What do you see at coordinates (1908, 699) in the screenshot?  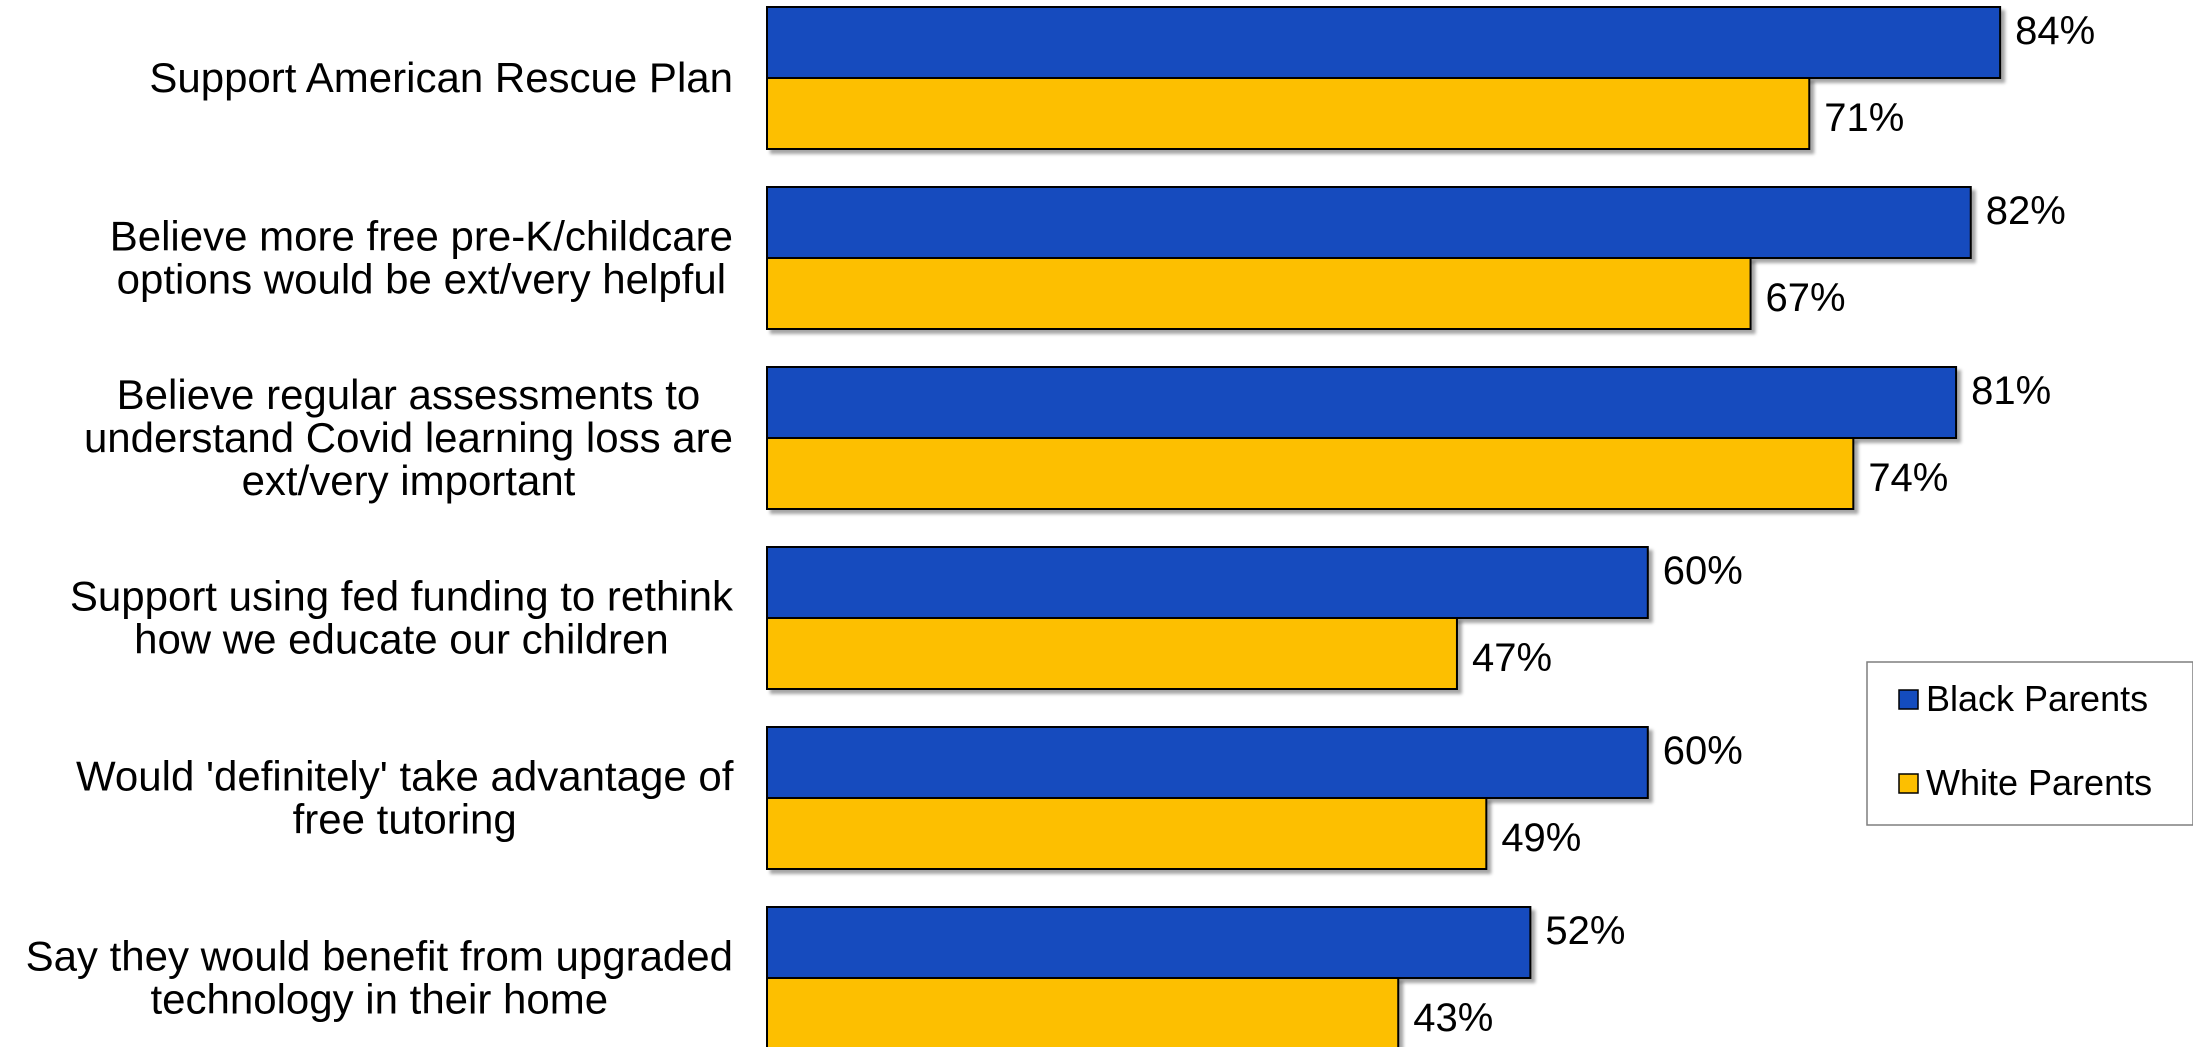 I see `legend-swatch-black-parents` at bounding box center [1908, 699].